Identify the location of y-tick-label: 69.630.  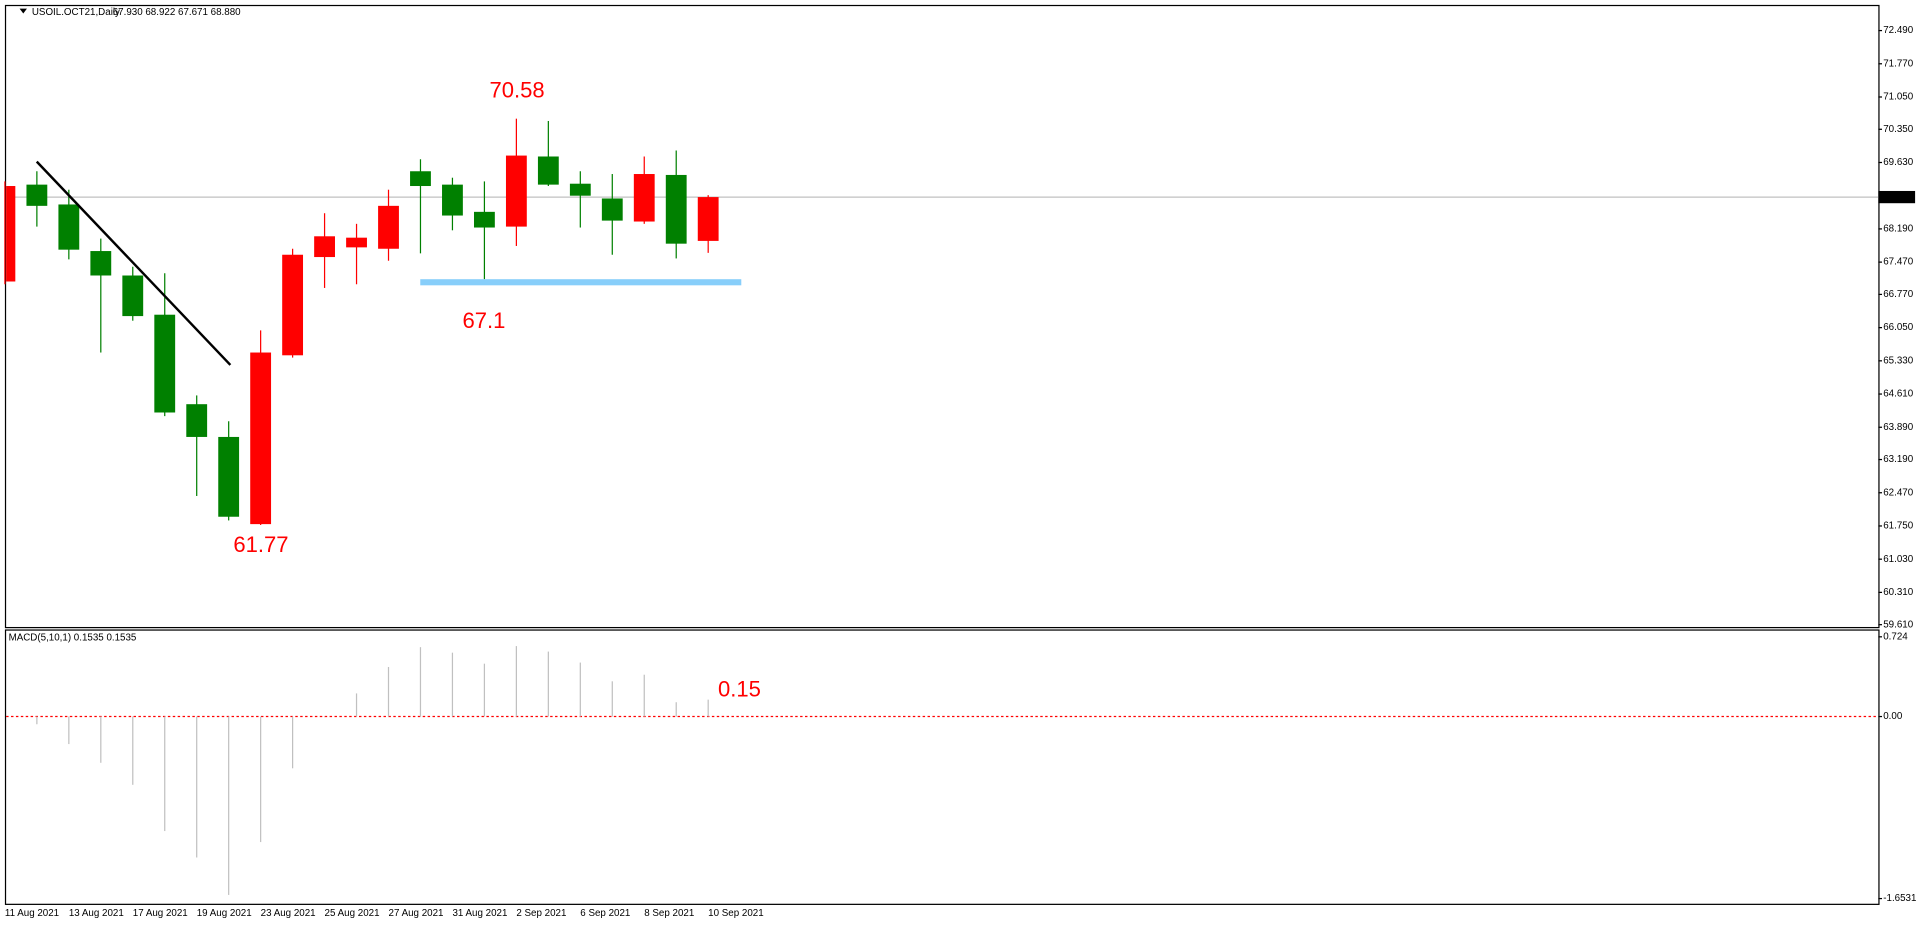
(1898, 162).